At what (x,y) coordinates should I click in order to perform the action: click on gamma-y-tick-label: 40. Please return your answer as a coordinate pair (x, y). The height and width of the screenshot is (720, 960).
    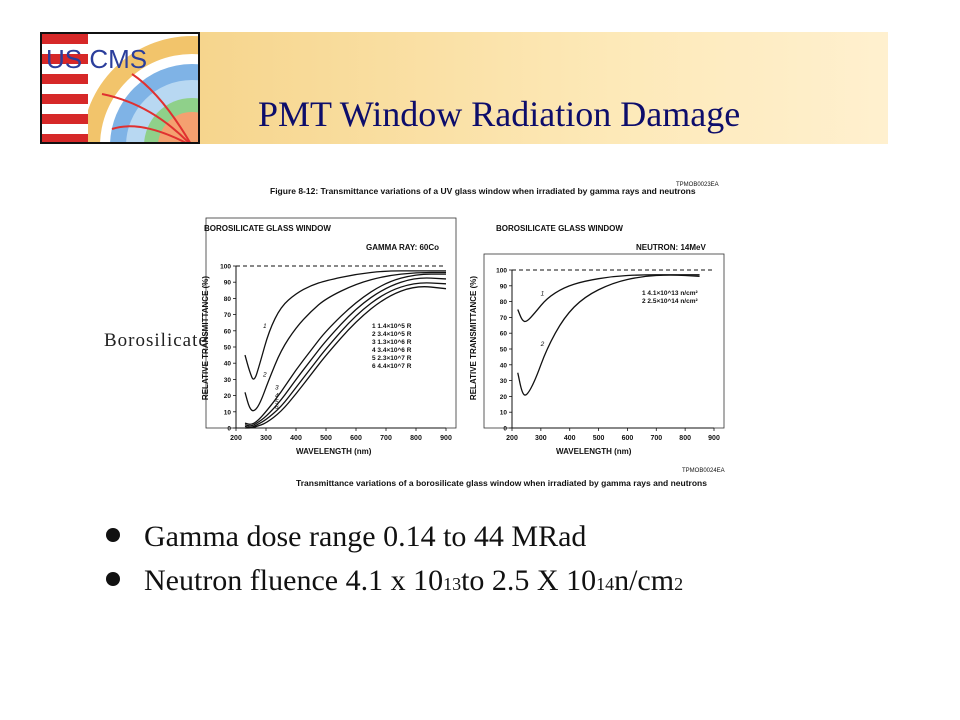
    Looking at the image, I should click on (228, 364).